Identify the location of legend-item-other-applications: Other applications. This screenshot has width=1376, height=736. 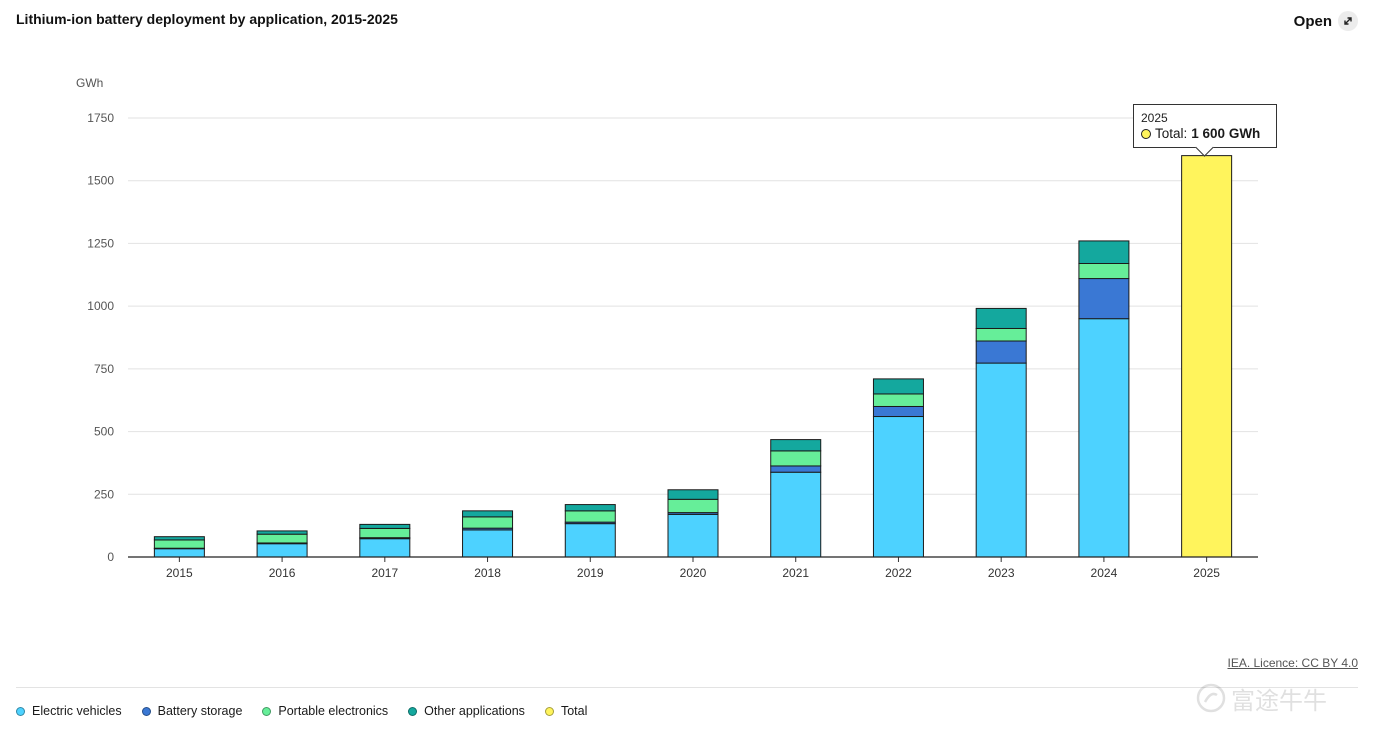
(466, 711).